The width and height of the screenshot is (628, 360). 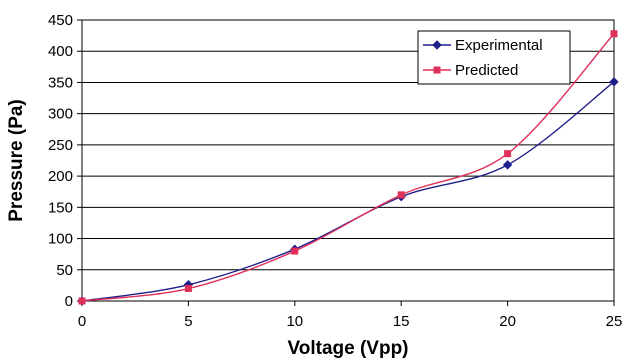 I want to click on legend-marker-predicted, so click(x=437, y=70).